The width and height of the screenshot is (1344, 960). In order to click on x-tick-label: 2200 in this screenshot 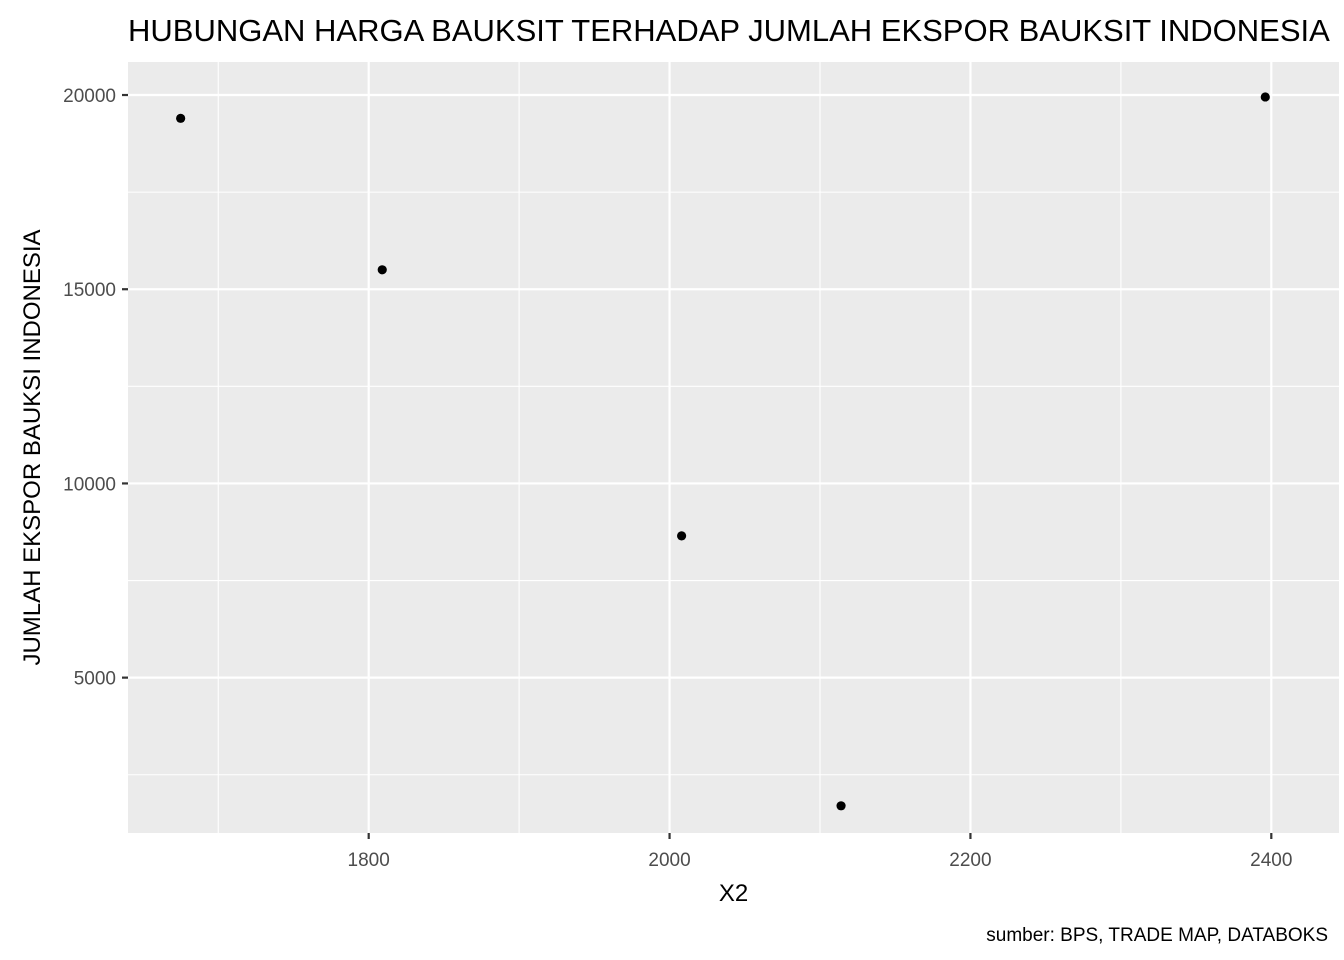, I will do `click(970, 860)`.